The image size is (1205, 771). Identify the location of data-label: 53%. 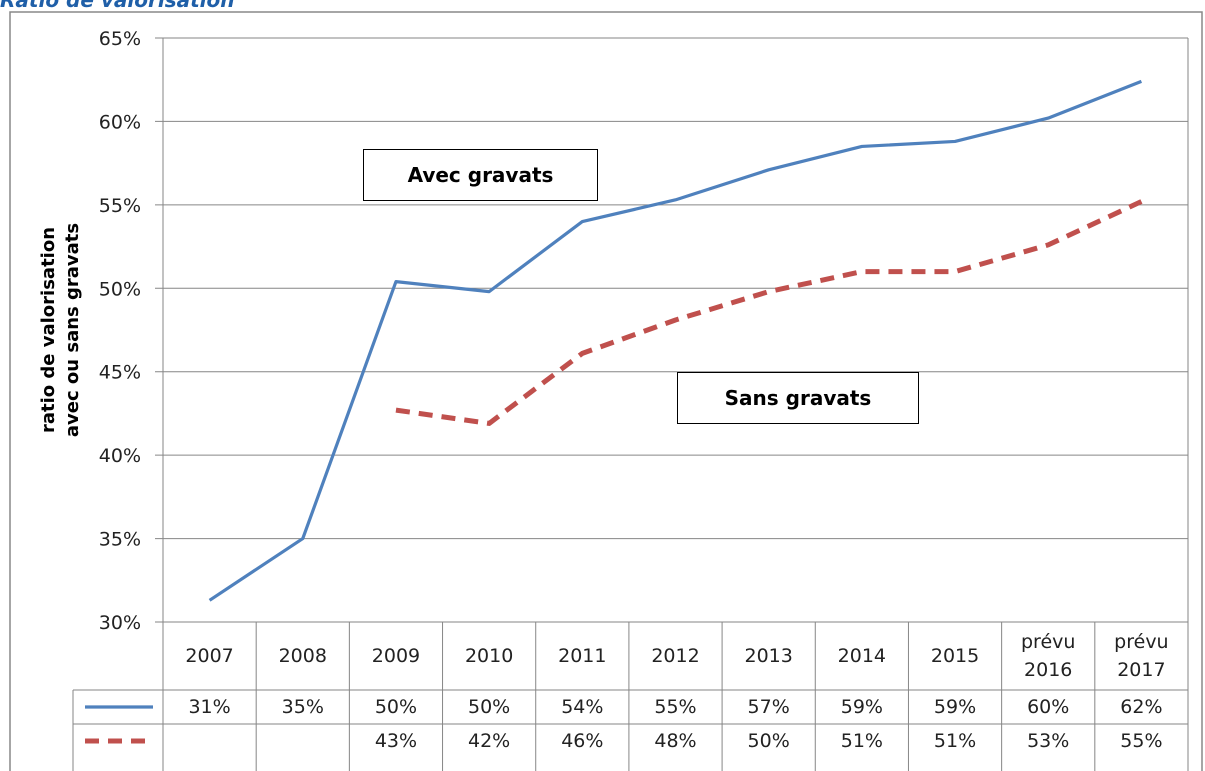
(1048, 741).